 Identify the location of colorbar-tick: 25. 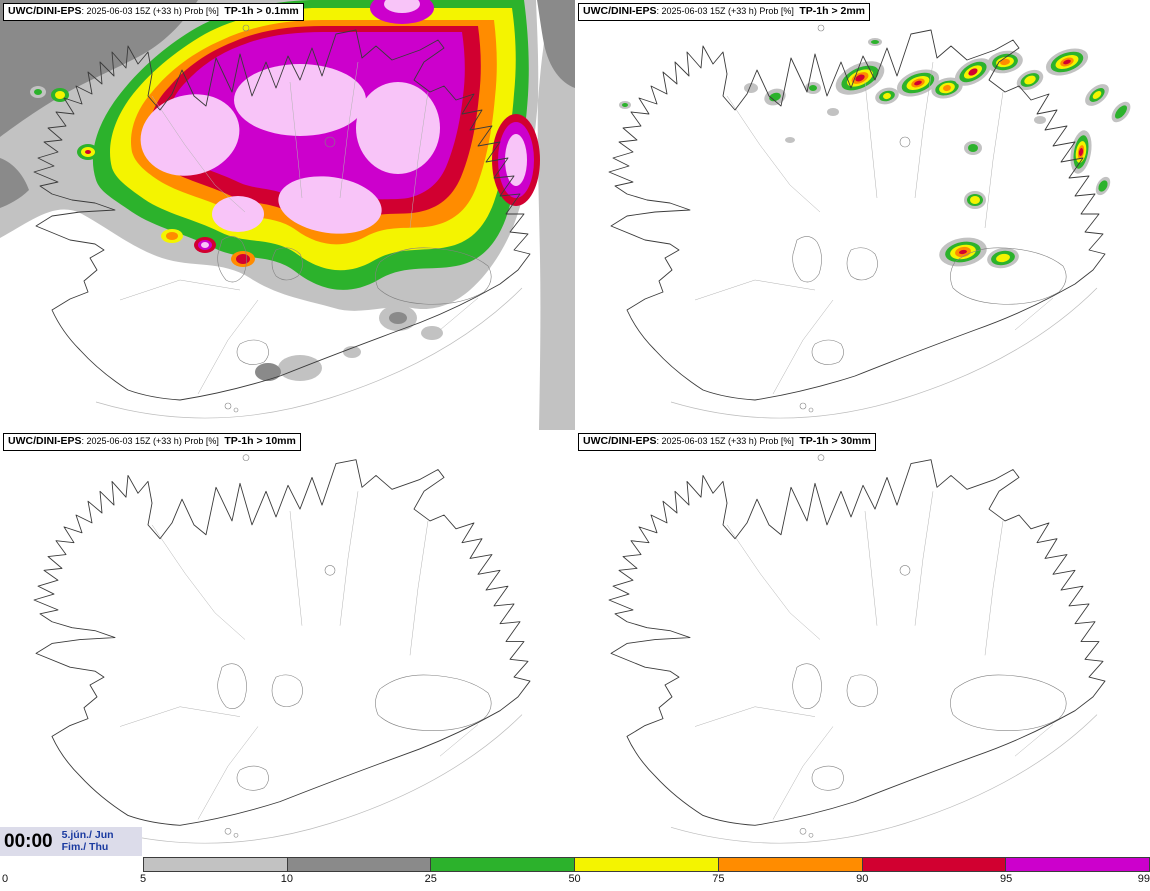
(430, 879).